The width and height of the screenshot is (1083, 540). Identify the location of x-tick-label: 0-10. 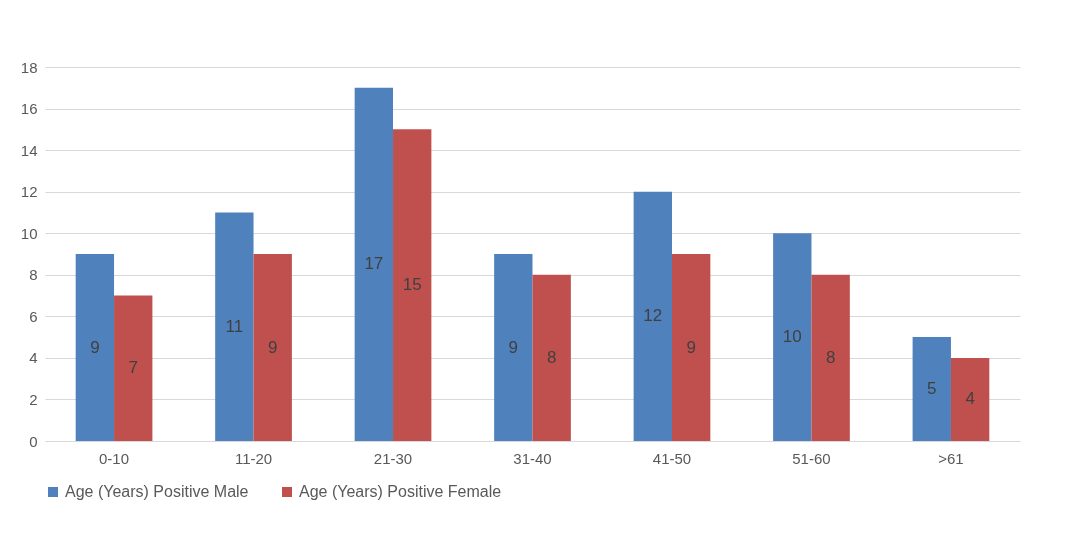
(114, 458).